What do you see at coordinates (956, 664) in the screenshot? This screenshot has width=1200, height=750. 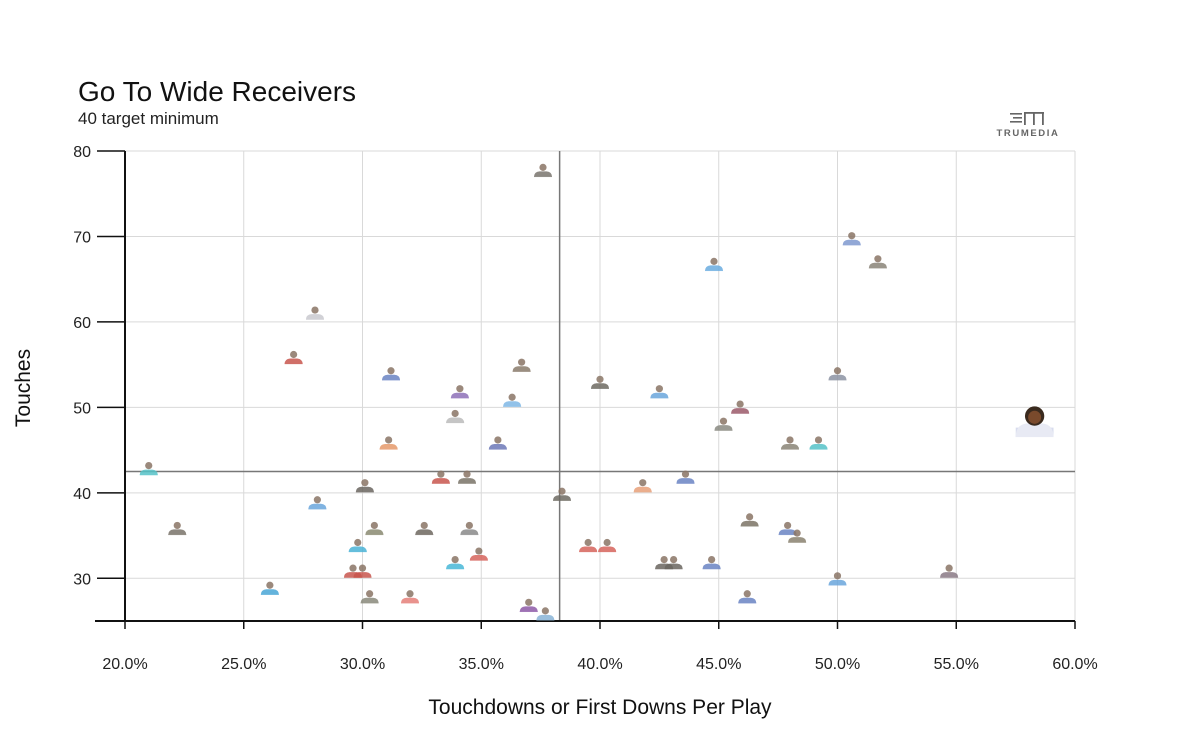 I see `x-tick-label: 55.0%` at bounding box center [956, 664].